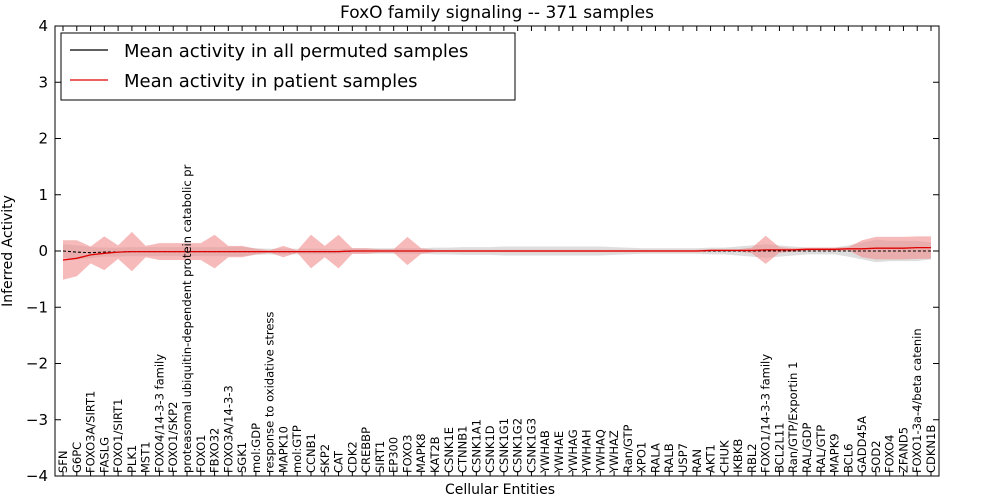 This screenshot has width=1000, height=500. I want to click on x-tick-label: FASLG, so click(104, 455).